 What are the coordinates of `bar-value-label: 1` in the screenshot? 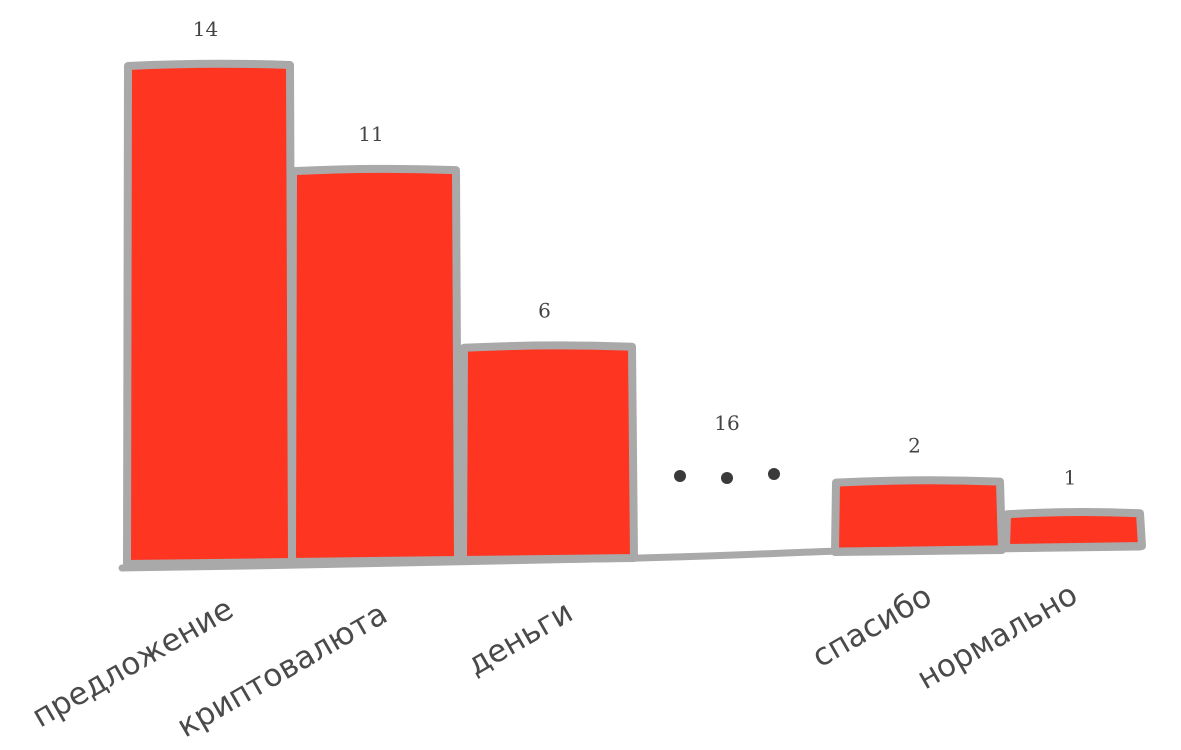 It's located at (1070, 477).